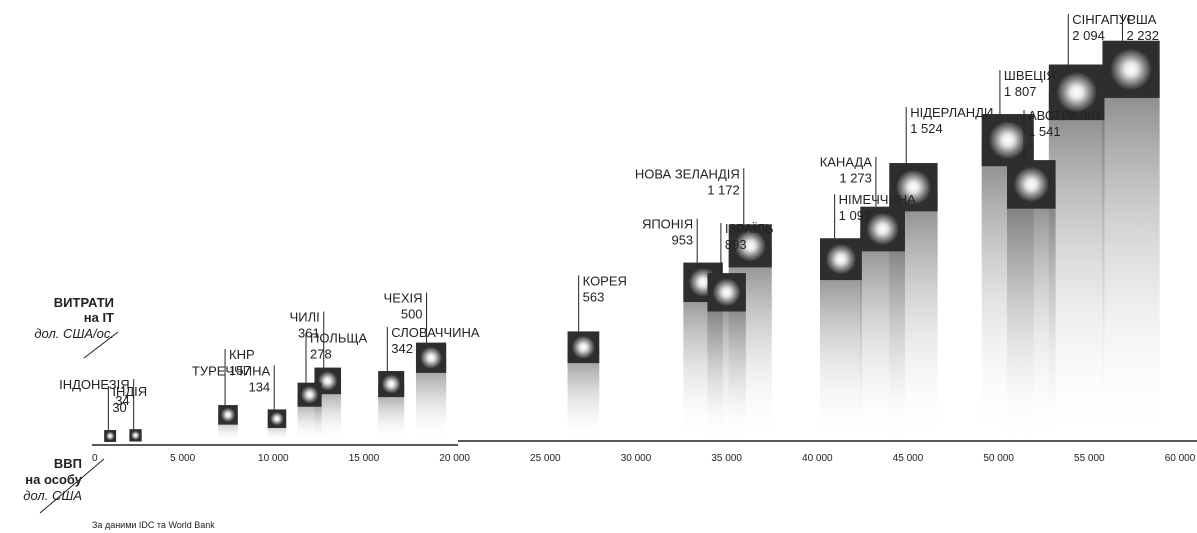  I want to click on point-value-label: 157, so click(240, 370).